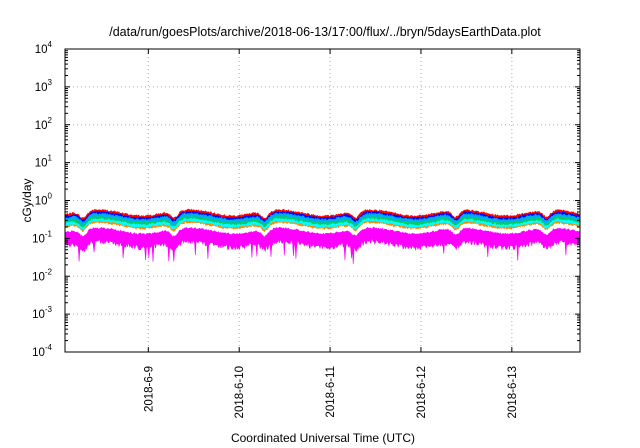 The width and height of the screenshot is (640, 448). What do you see at coordinates (44, 200) in the screenshot?
I see `y-tick-label: 10⁰` at bounding box center [44, 200].